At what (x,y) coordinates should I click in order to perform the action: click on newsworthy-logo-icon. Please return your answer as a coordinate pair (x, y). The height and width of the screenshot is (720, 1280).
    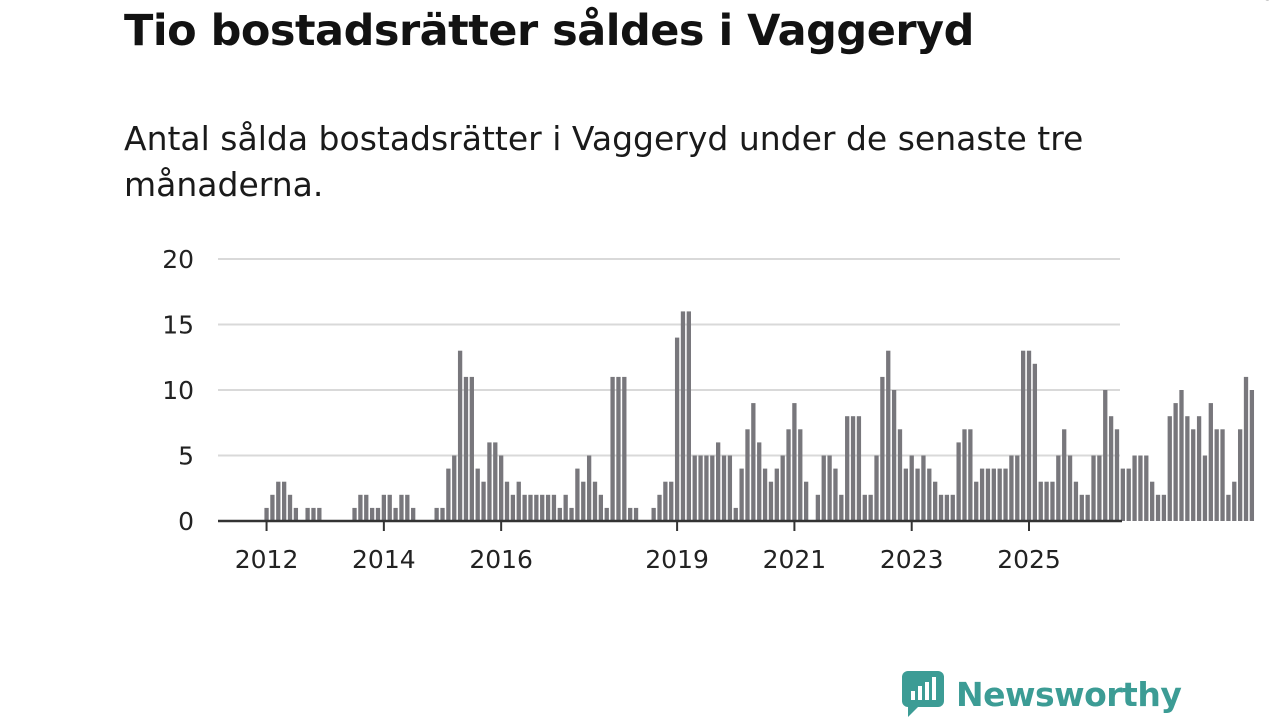
    Looking at the image, I should click on (923, 694).